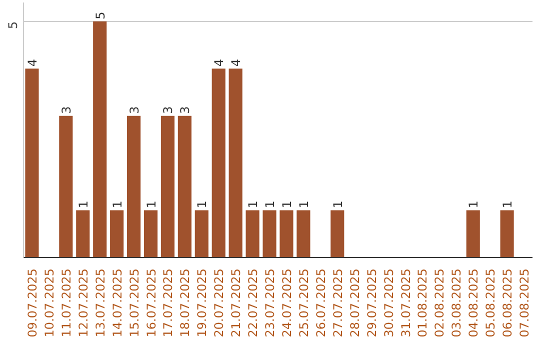  I want to click on x-tick-label: 10.07.2025, so click(49, 303).